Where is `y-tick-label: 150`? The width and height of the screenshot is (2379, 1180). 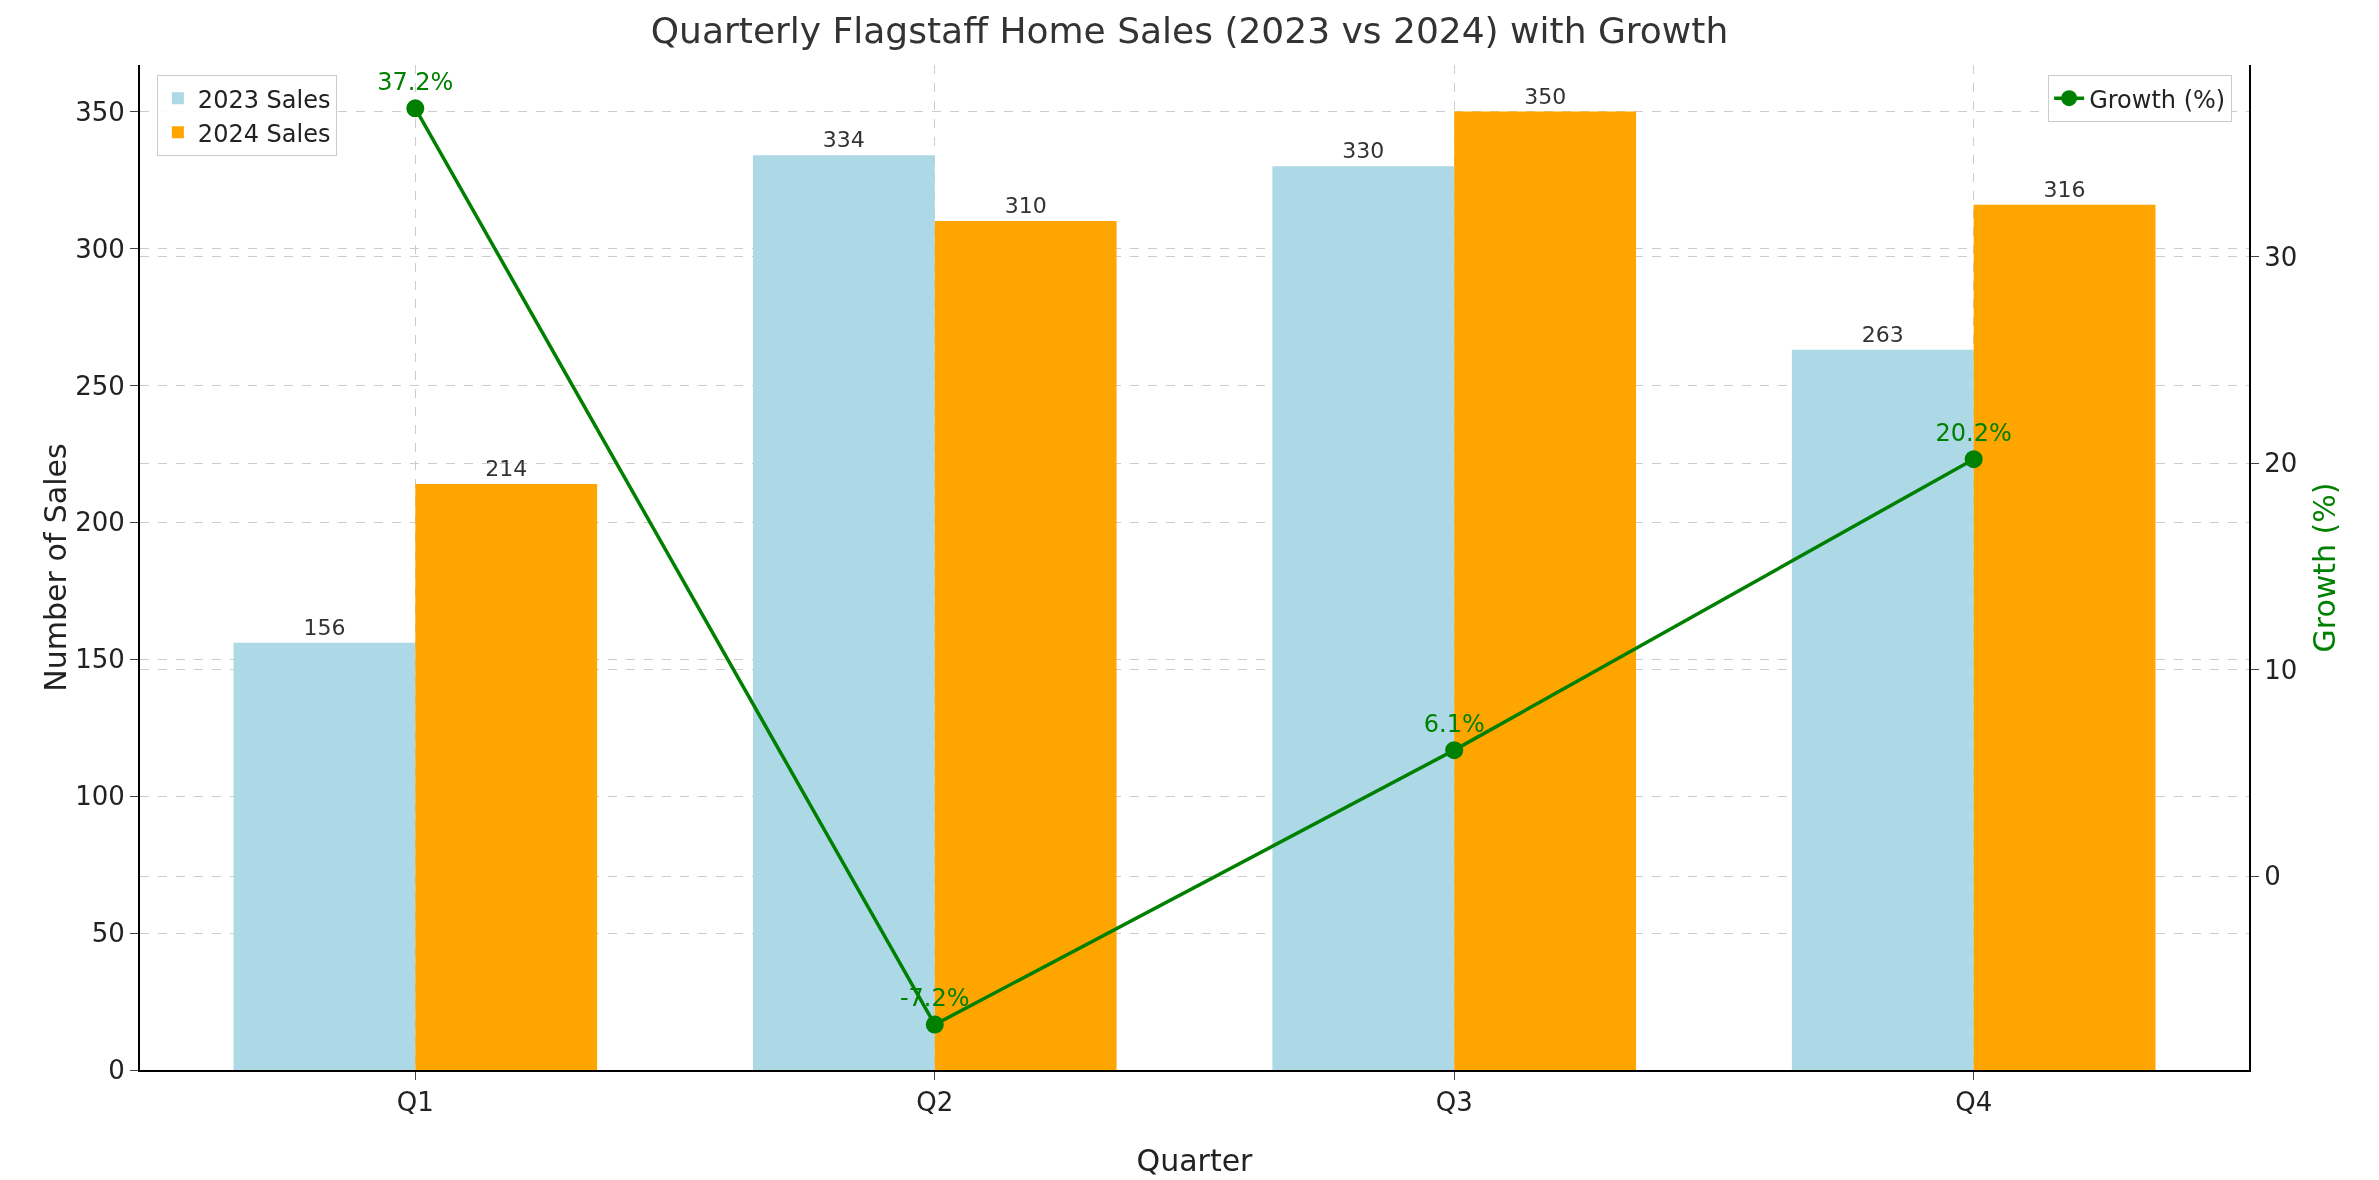 y-tick-label: 150 is located at coordinates (100, 659).